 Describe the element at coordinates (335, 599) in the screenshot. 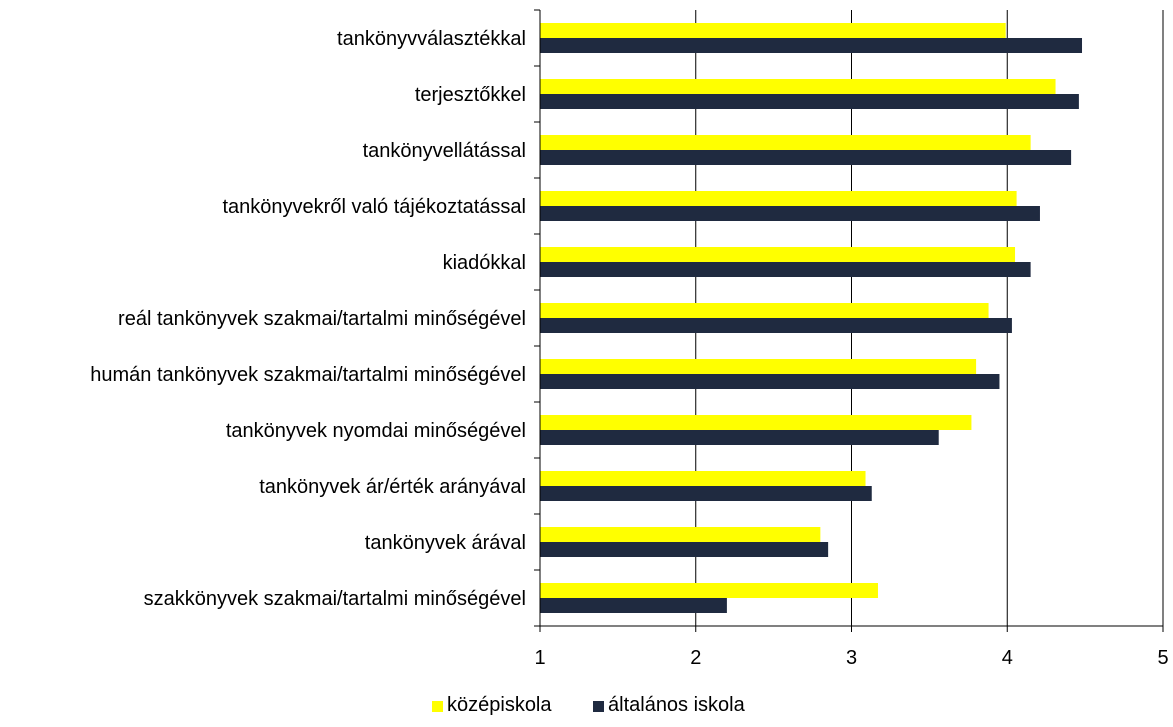

I see `category-label: szakkönyvek szakmai/tartalmi minőségével` at that location.